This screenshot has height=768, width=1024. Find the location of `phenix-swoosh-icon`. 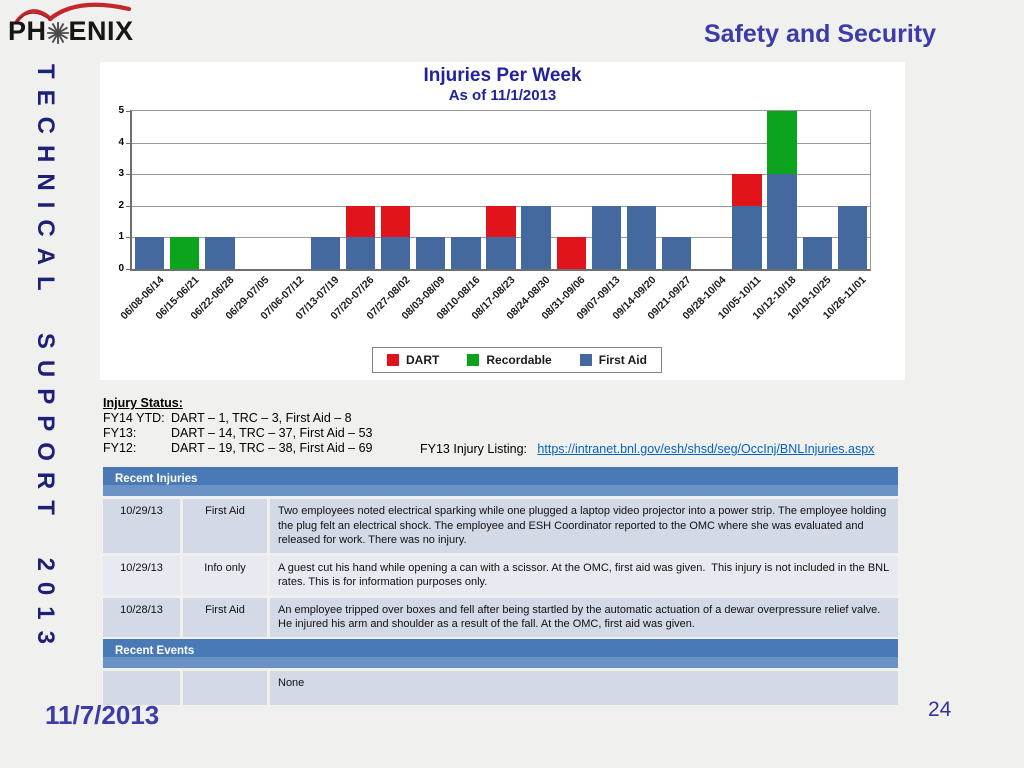

phenix-swoosh-icon is located at coordinates (73, 12).